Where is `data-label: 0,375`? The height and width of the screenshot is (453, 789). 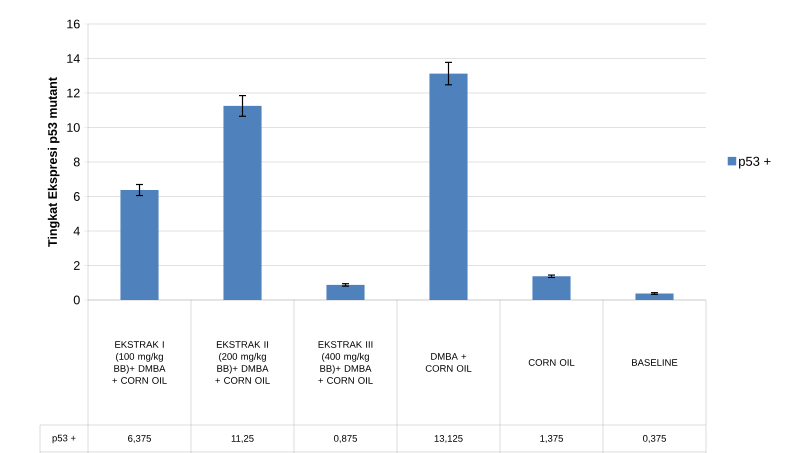 data-label: 0,375 is located at coordinates (654, 438).